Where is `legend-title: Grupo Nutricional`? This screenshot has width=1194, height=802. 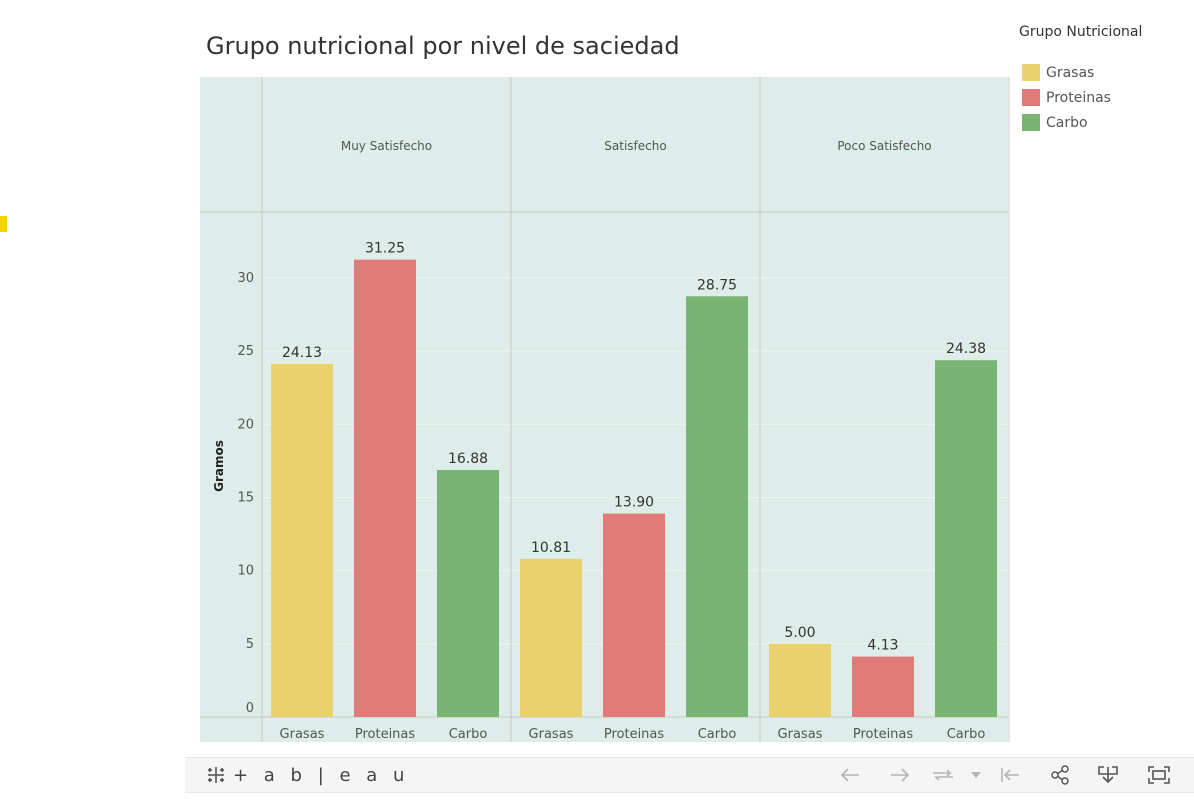
legend-title: Grupo Nutricional is located at coordinates (1081, 32).